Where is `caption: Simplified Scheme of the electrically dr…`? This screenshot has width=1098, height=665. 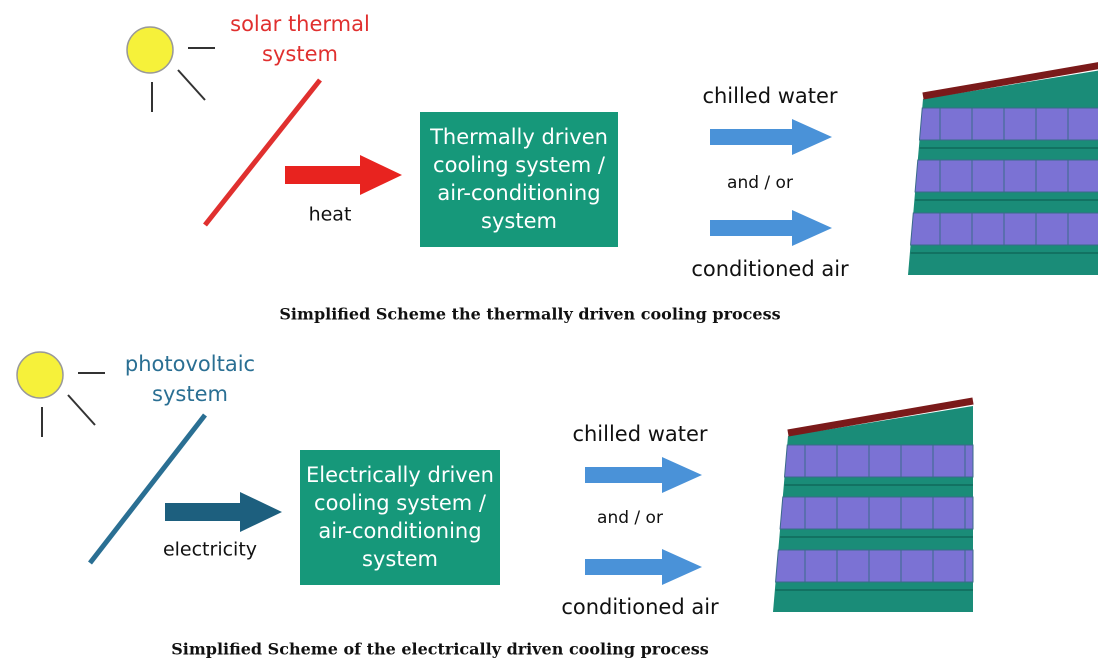
caption: Simplified Scheme of the electrically dr… is located at coordinates (440, 649).